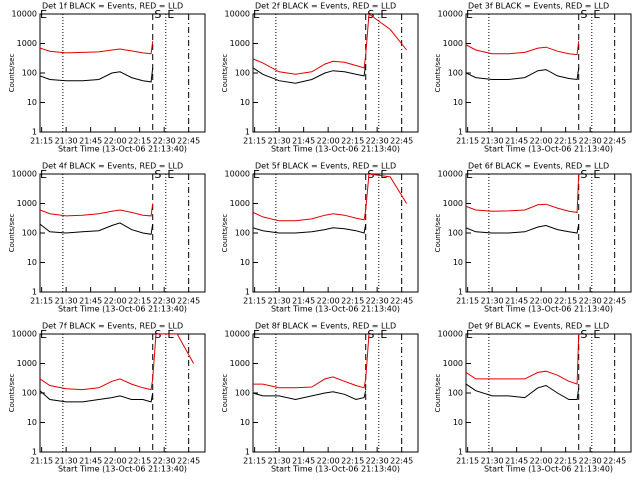  I want to click on chart-title: Det 7f BLACK = Events, RED = LLD, so click(112, 326).